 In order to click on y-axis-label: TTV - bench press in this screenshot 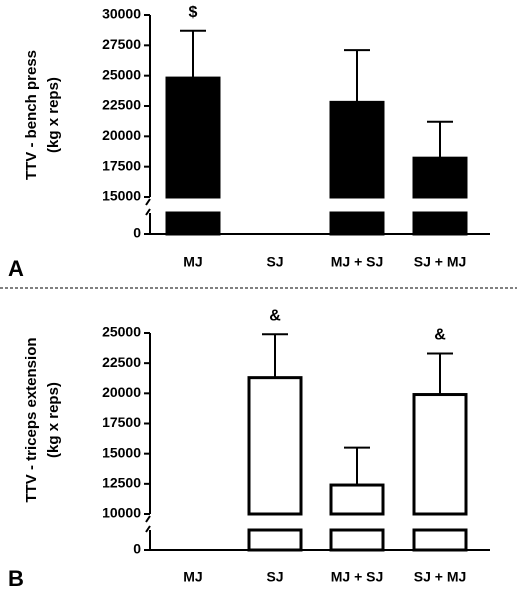, I will do `click(31, 115)`.